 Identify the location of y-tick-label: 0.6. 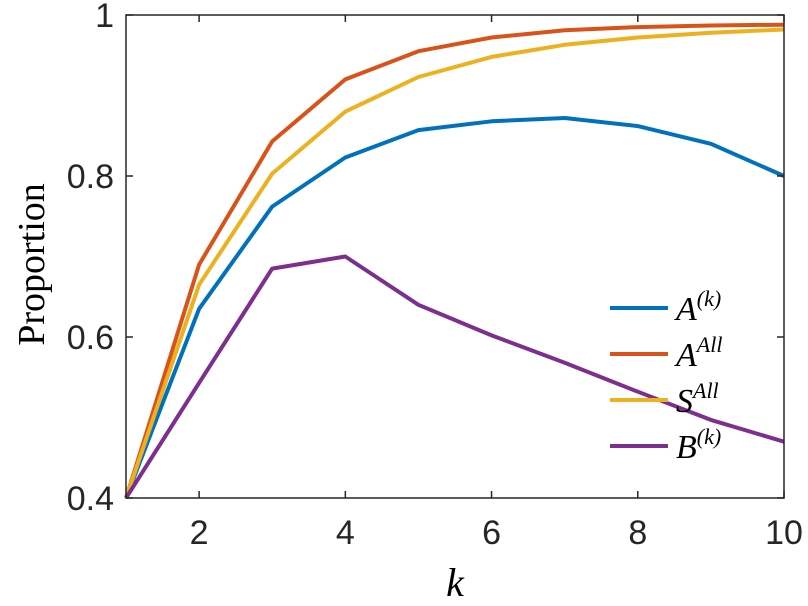
(90, 338).